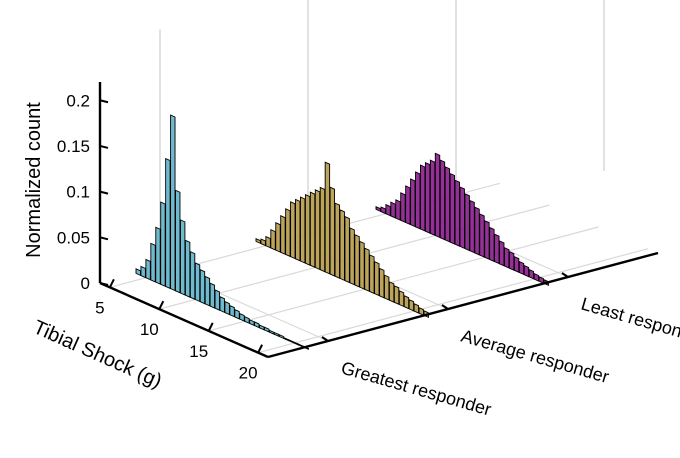  I want to click on y-axis-label: Normalized count, so click(34, 180).